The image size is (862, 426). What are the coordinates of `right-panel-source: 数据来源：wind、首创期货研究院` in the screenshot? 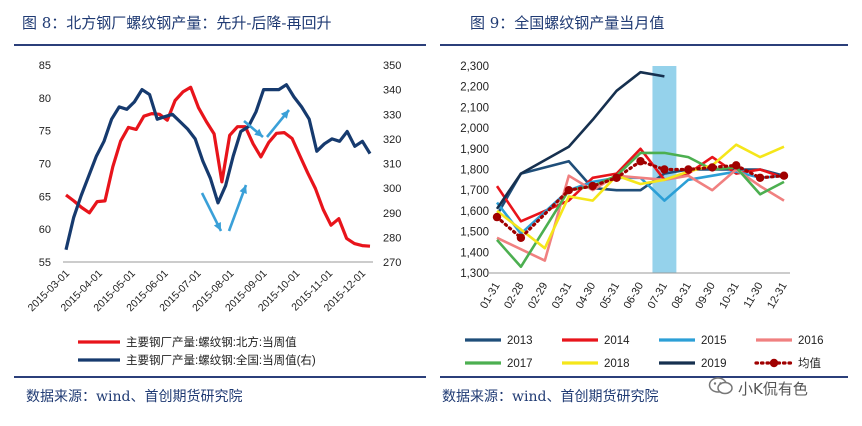 It's located at (550, 397).